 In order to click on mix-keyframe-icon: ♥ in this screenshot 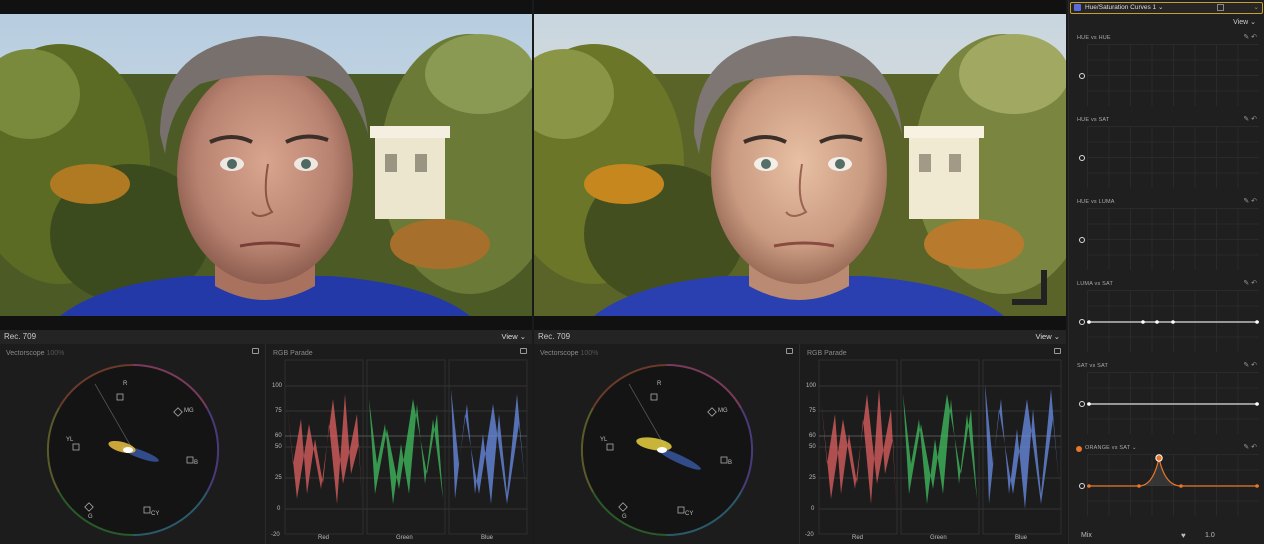, I will do `click(1183, 535)`.